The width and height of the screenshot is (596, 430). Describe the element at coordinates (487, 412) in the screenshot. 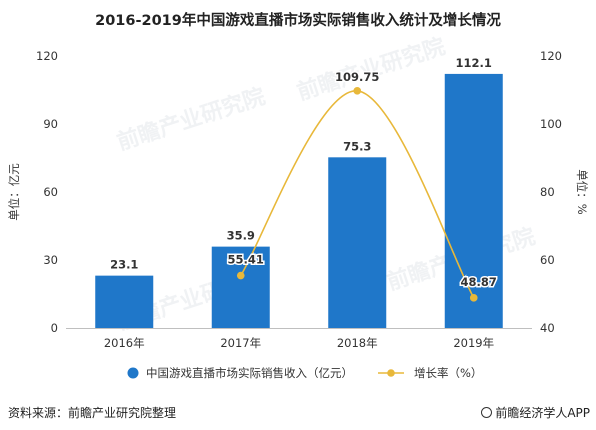

I see `brand-logo-icon` at that location.